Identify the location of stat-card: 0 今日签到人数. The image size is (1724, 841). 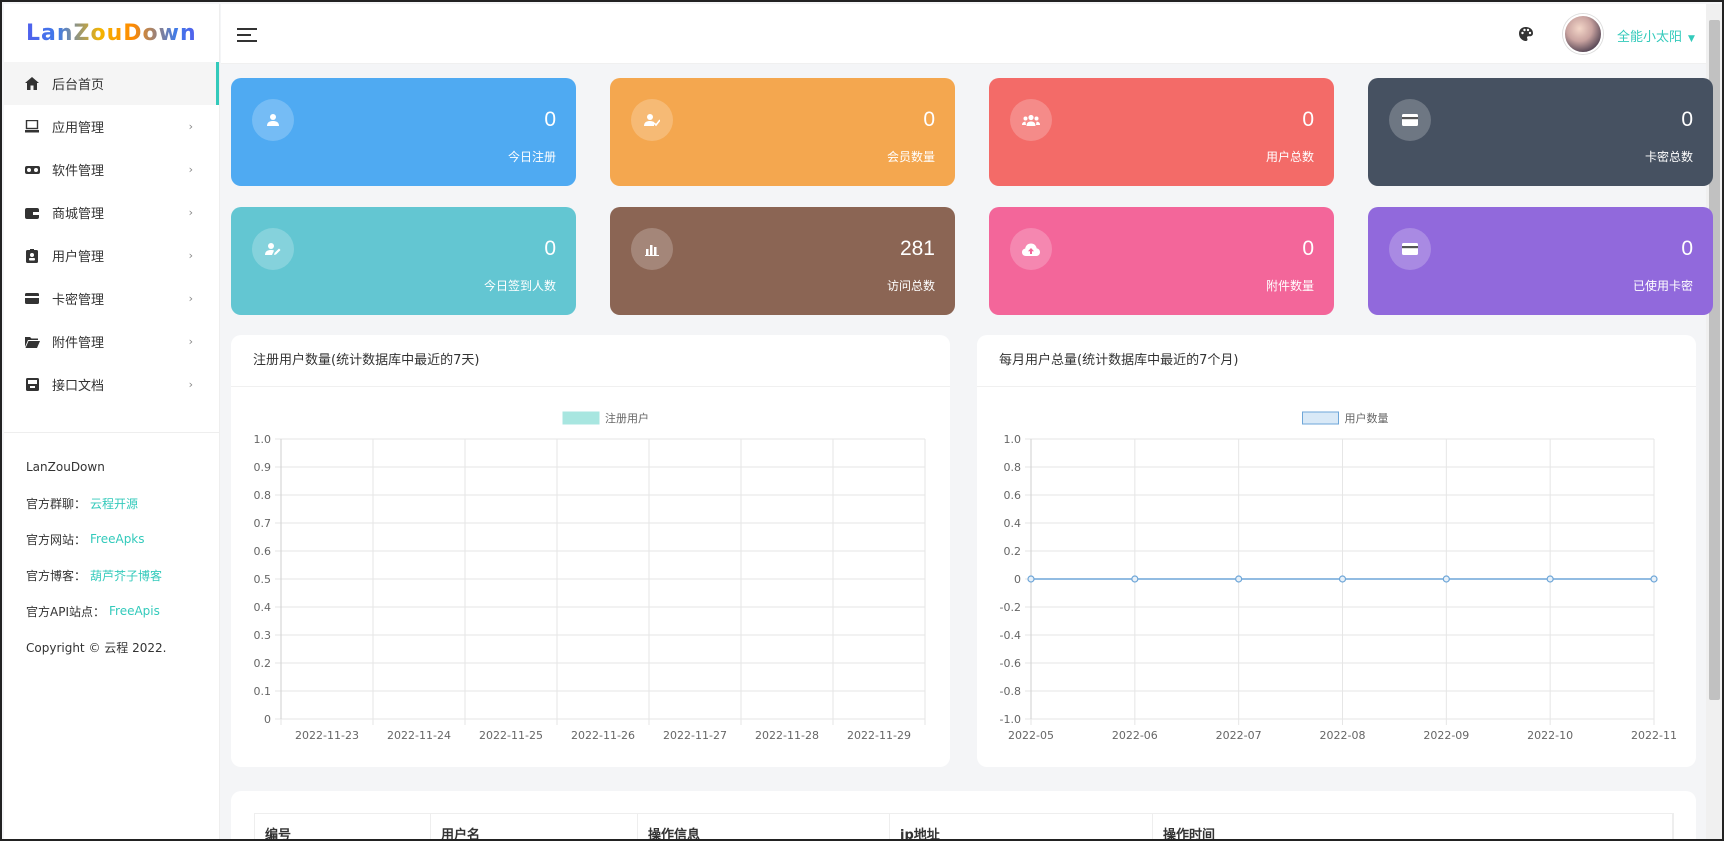
(403, 261).